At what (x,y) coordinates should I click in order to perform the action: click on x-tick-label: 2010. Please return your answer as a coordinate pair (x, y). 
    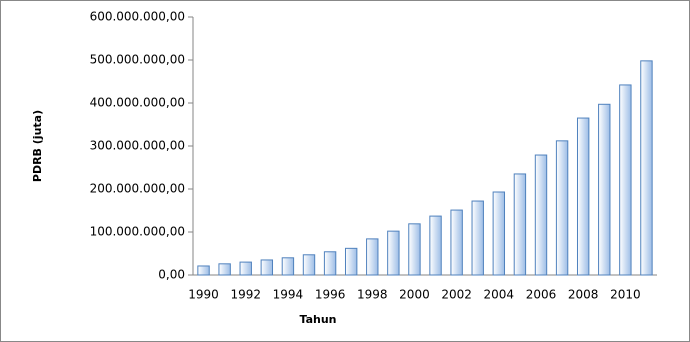
    Looking at the image, I should click on (625, 295).